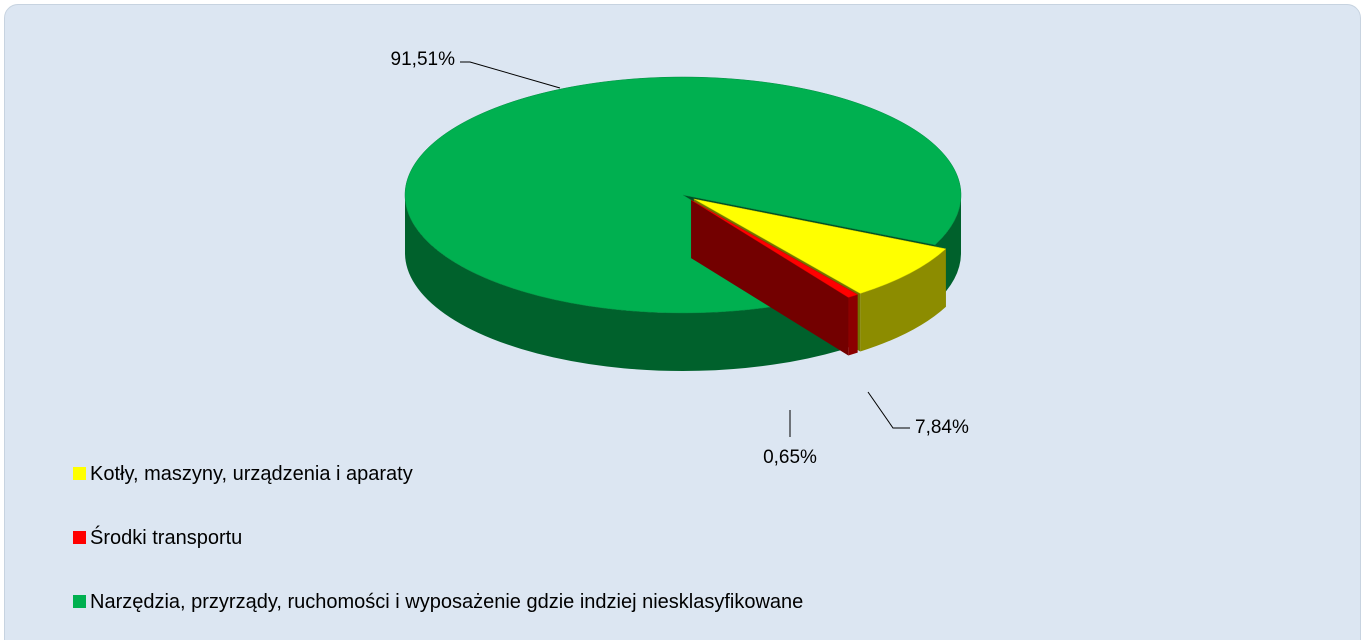  Describe the element at coordinates (423, 59) in the screenshot. I see `data-label: 91,51%` at that location.